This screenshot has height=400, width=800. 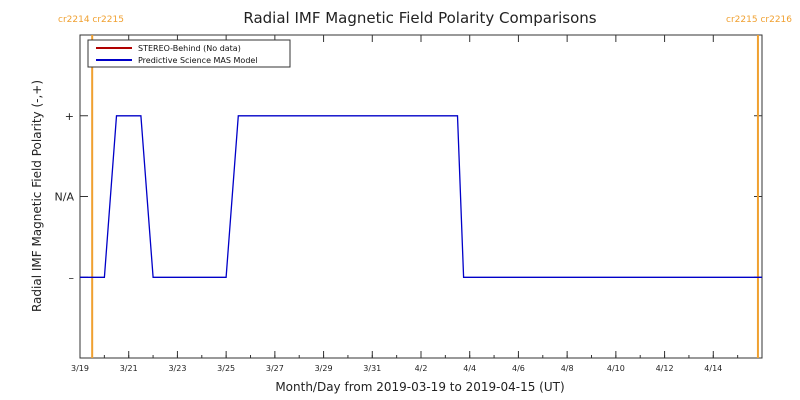 What do you see at coordinates (177, 368) in the screenshot?
I see `x-tick-label: 3/23` at bounding box center [177, 368].